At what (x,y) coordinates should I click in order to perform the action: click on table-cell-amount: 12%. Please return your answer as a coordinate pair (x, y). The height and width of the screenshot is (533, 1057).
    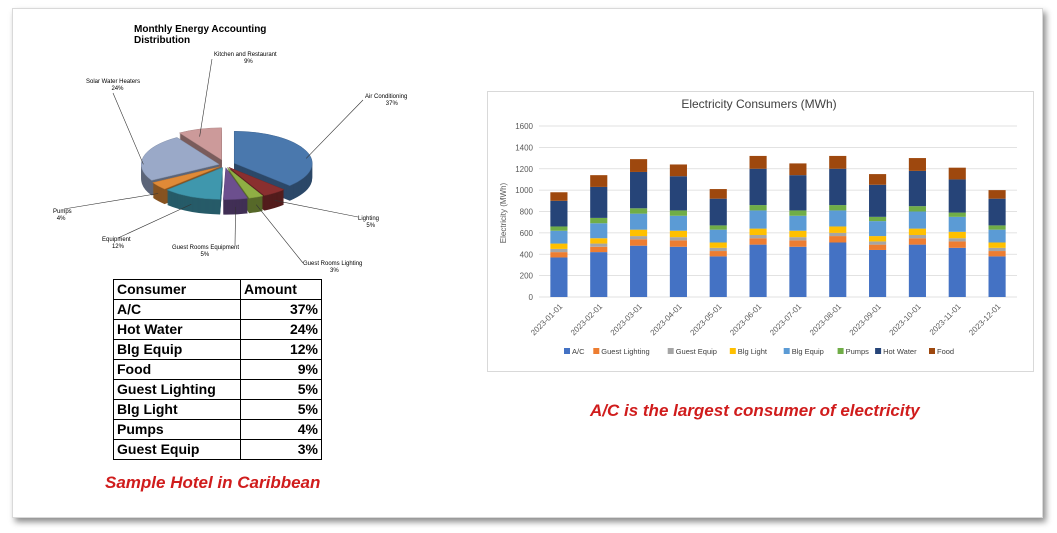
    Looking at the image, I should click on (281, 349).